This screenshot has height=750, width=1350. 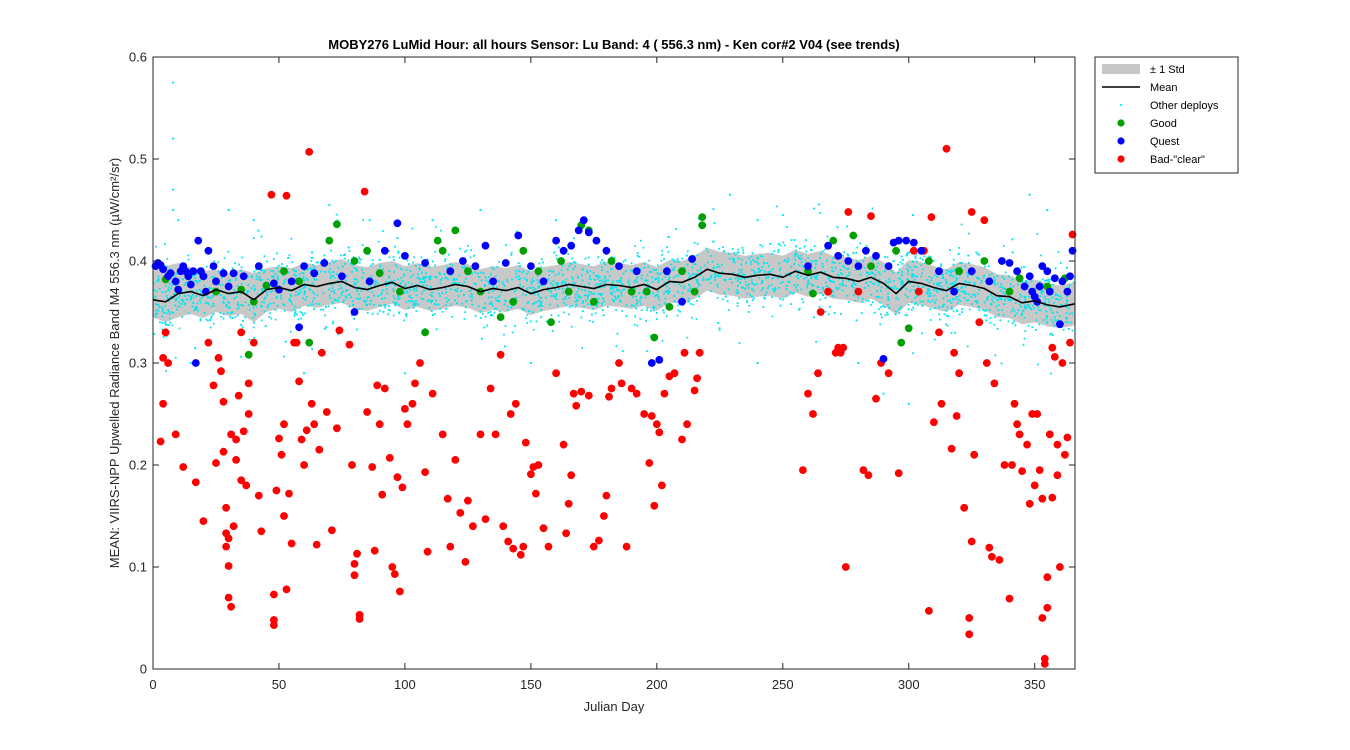 What do you see at coordinates (531, 684) in the screenshot?
I see `x-tick-label: 150` at bounding box center [531, 684].